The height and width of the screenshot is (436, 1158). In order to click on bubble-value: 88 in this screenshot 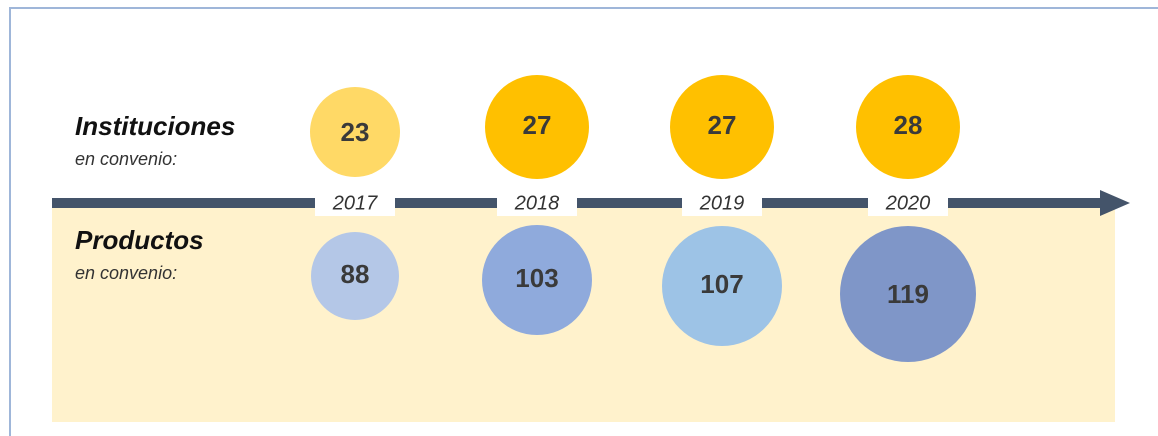, I will do `click(355, 274)`.